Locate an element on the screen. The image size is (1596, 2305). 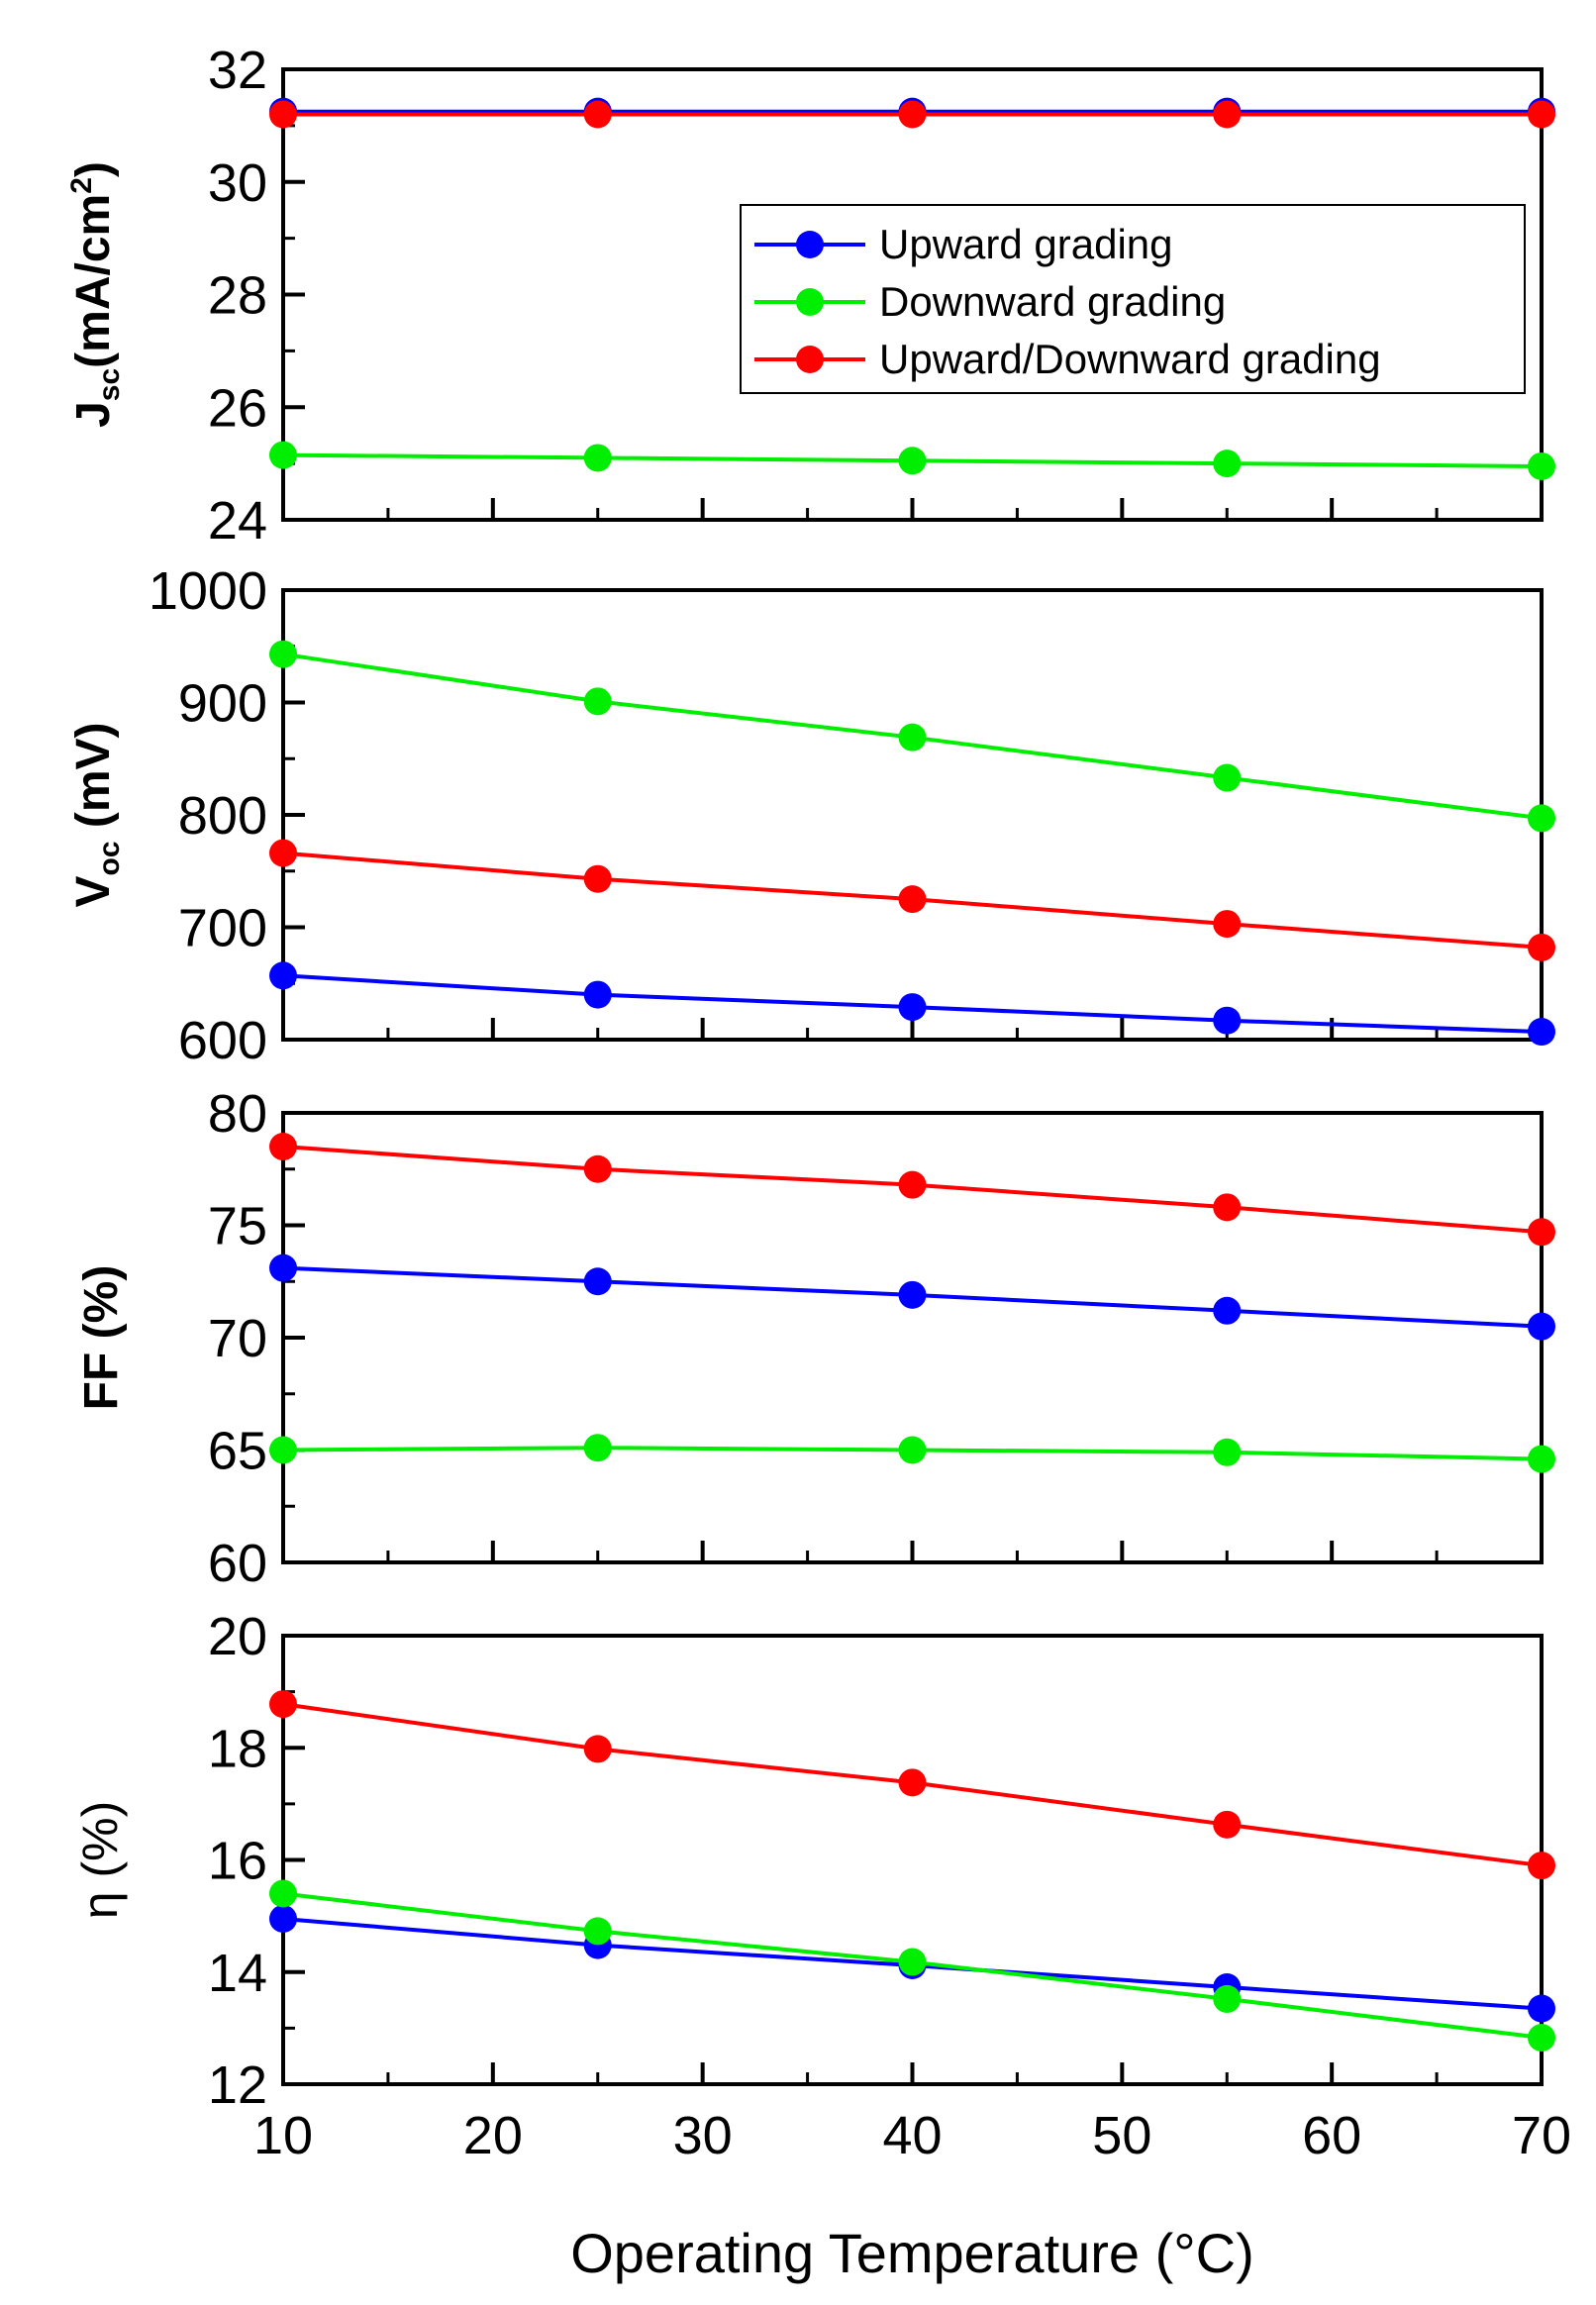
y-tick-label: 30 is located at coordinates (237, 183).